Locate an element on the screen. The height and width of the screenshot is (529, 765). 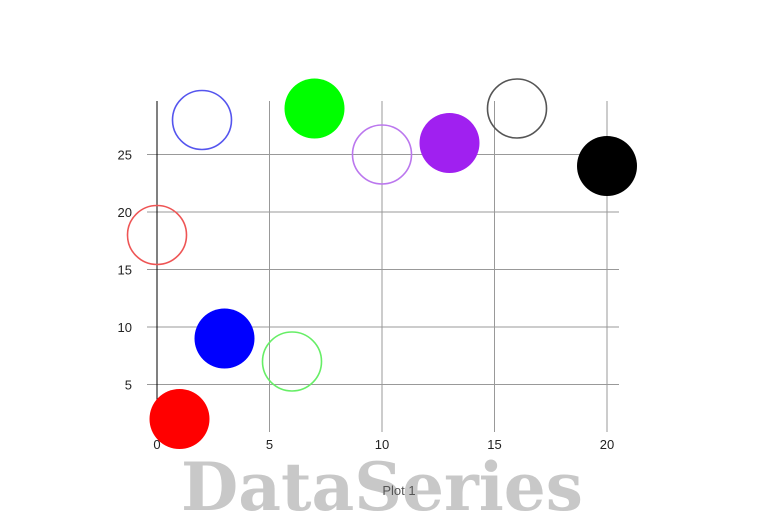
chart-caption: Plot 1 is located at coordinates (398, 490).